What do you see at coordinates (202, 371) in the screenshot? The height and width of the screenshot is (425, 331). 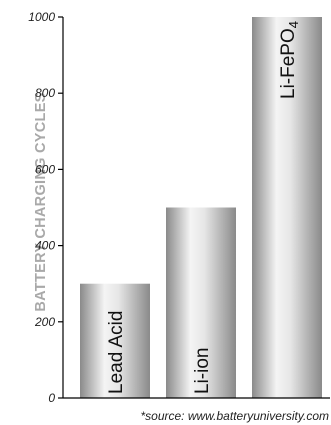 I see `bar-label: Li-ion` at bounding box center [202, 371].